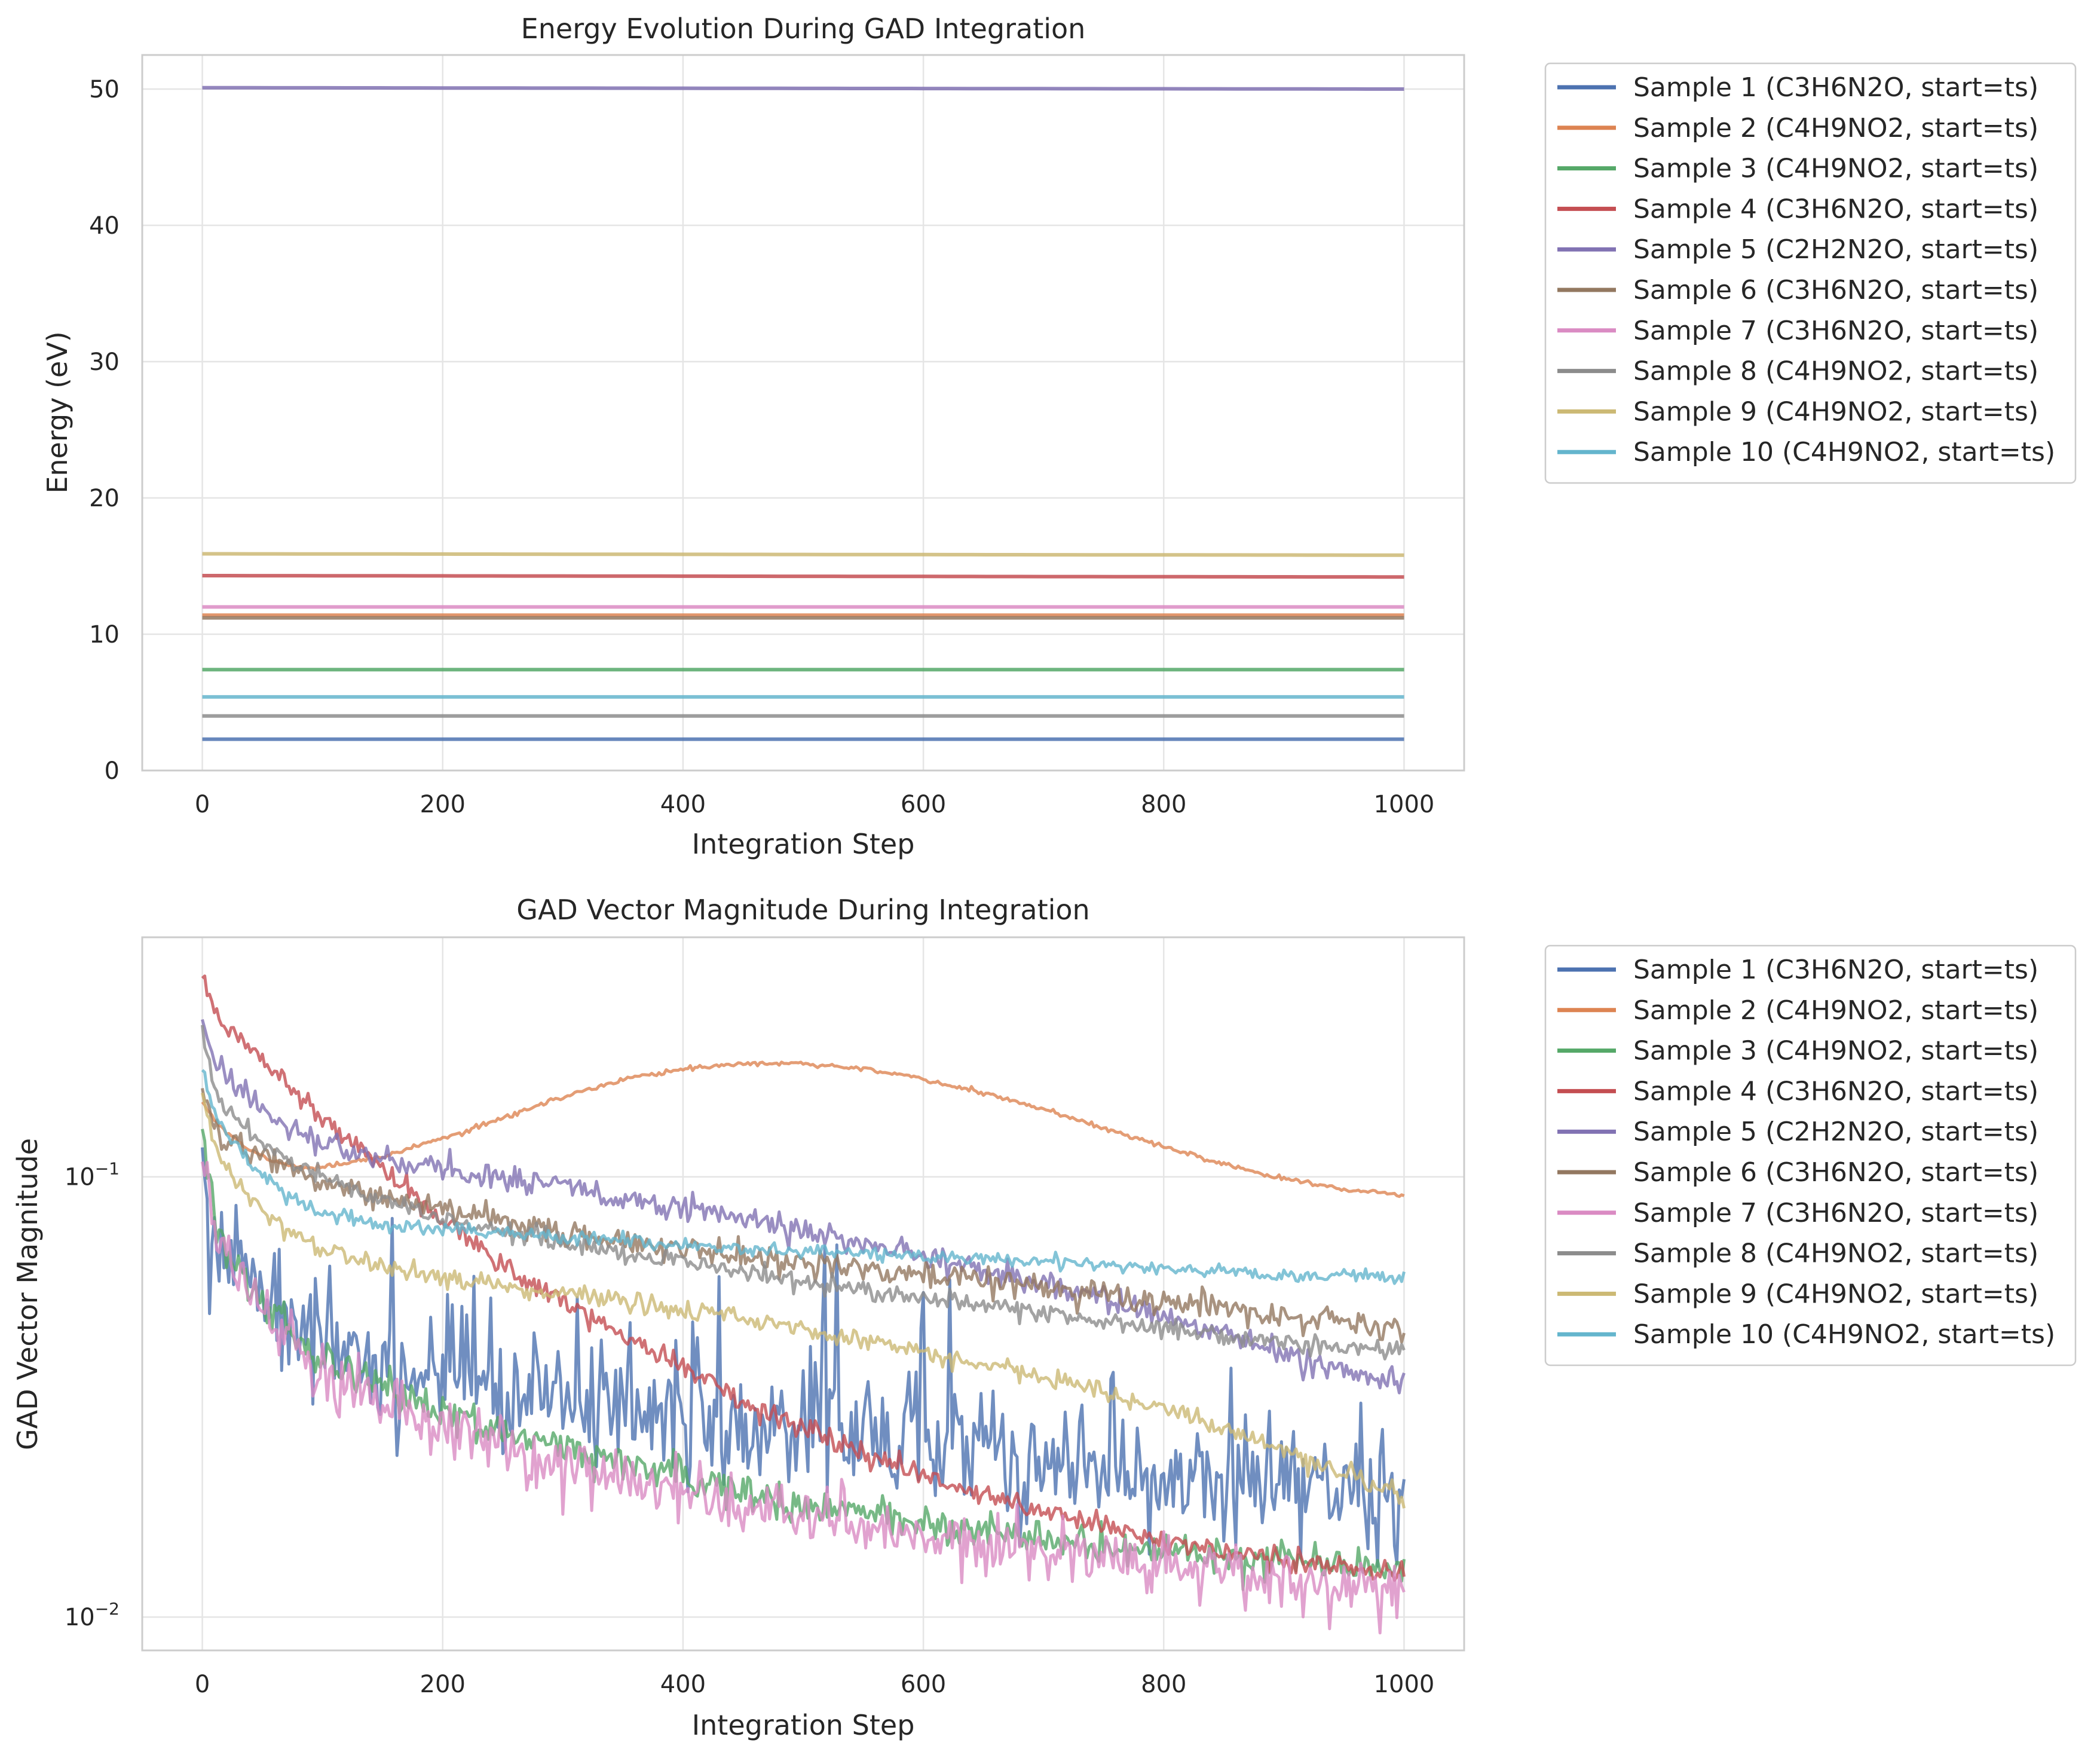  What do you see at coordinates (105, 498) in the screenshot?
I see `y-tick-label: 20` at bounding box center [105, 498].